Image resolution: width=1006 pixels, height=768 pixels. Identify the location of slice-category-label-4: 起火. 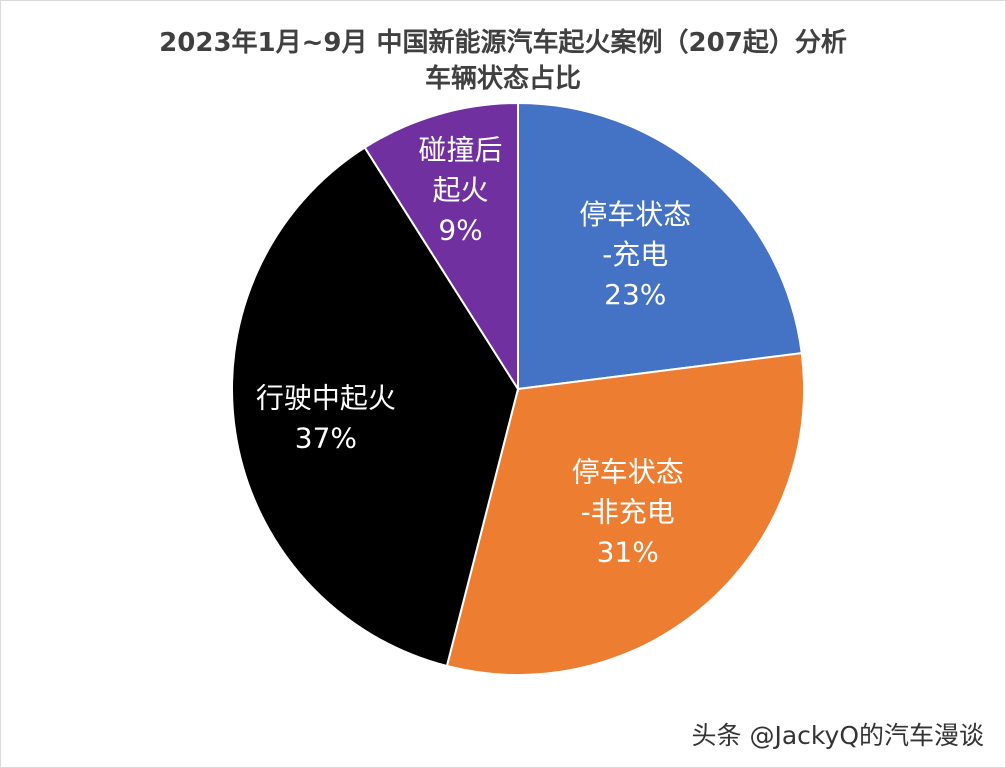
(461, 189).